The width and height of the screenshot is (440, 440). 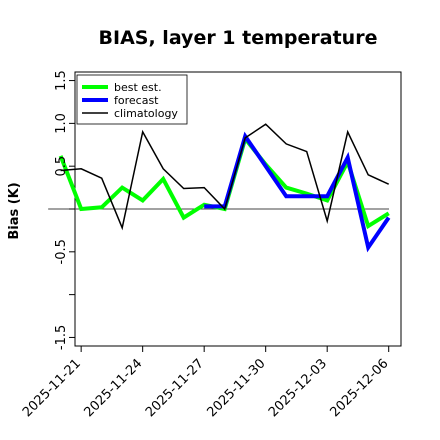 What do you see at coordinates (61, 337) in the screenshot?
I see `y-tick-label: -1.5` at bounding box center [61, 337].